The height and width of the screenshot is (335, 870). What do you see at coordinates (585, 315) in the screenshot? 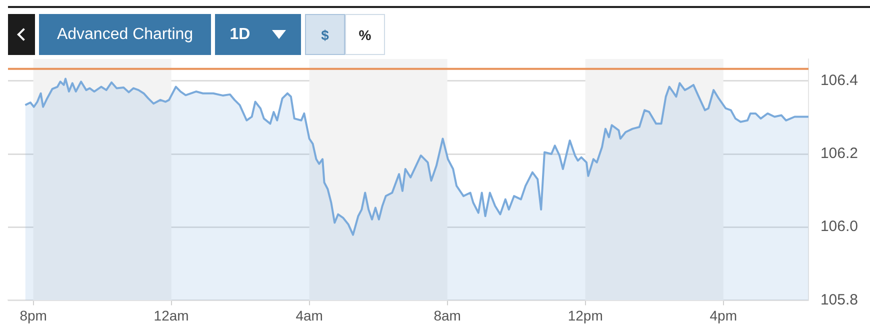
I see `x-tick-label: 12pm` at bounding box center [585, 315].